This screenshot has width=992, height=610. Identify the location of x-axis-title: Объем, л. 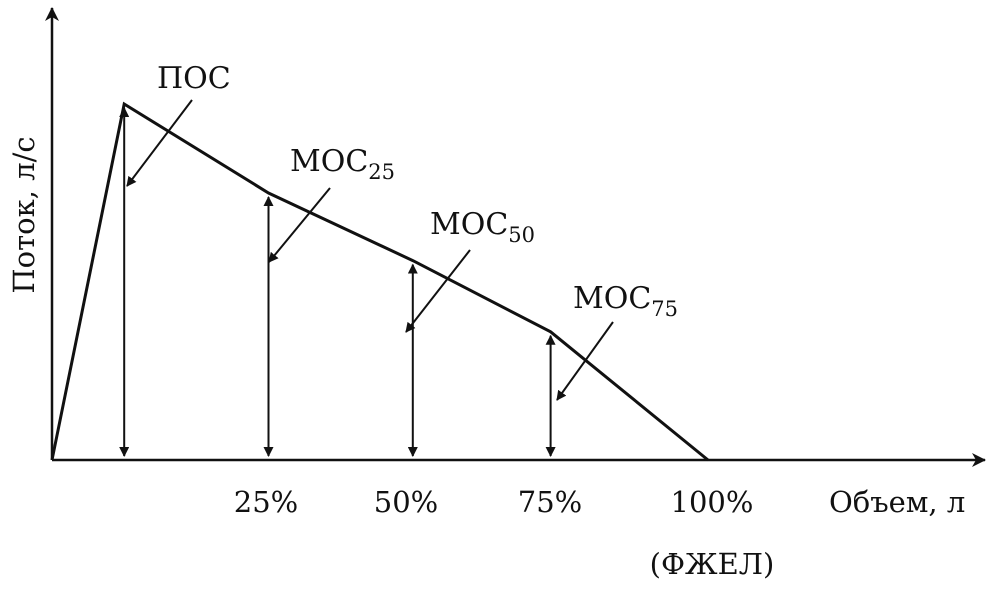
(897, 502).